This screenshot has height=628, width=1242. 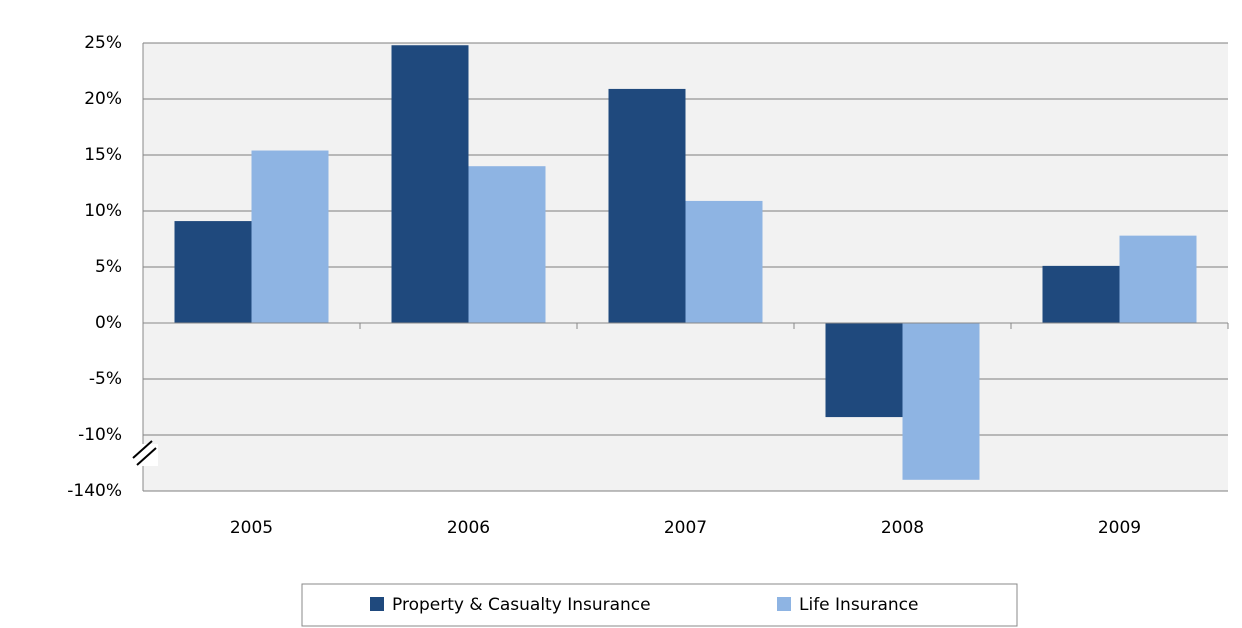 I want to click on y-tick-label: 15%, so click(x=103, y=155).